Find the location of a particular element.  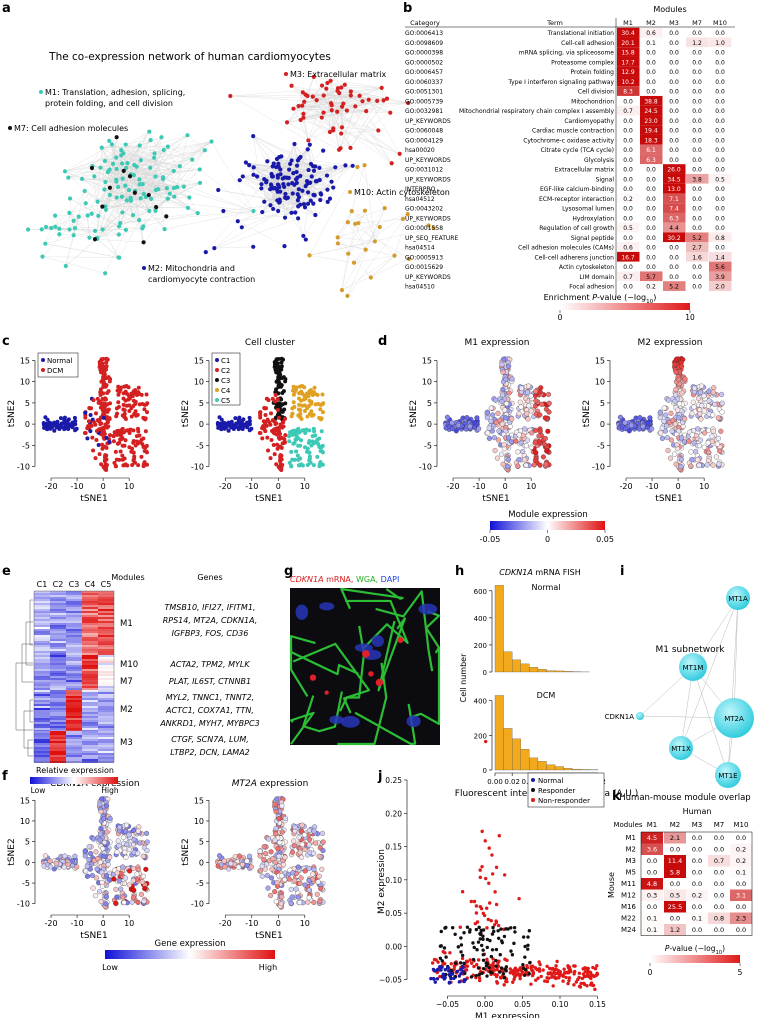

gene-node is located at coordinates (640, 716).